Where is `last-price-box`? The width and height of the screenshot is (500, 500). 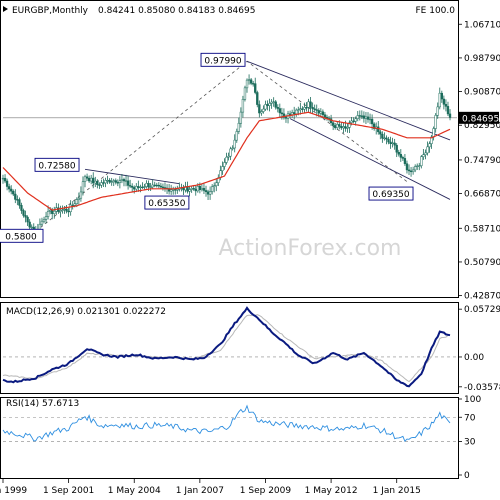 last-price-box is located at coordinates (478, 117).